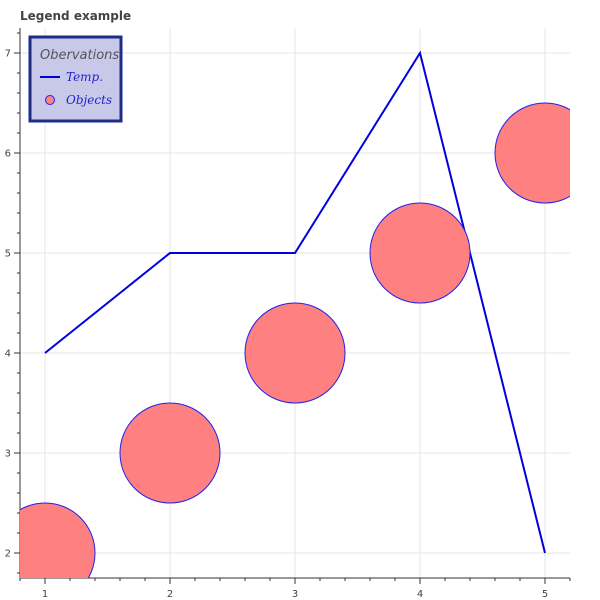 The image size is (600, 600). What do you see at coordinates (545, 594) in the screenshot?
I see `x-tick-label: 5` at bounding box center [545, 594].